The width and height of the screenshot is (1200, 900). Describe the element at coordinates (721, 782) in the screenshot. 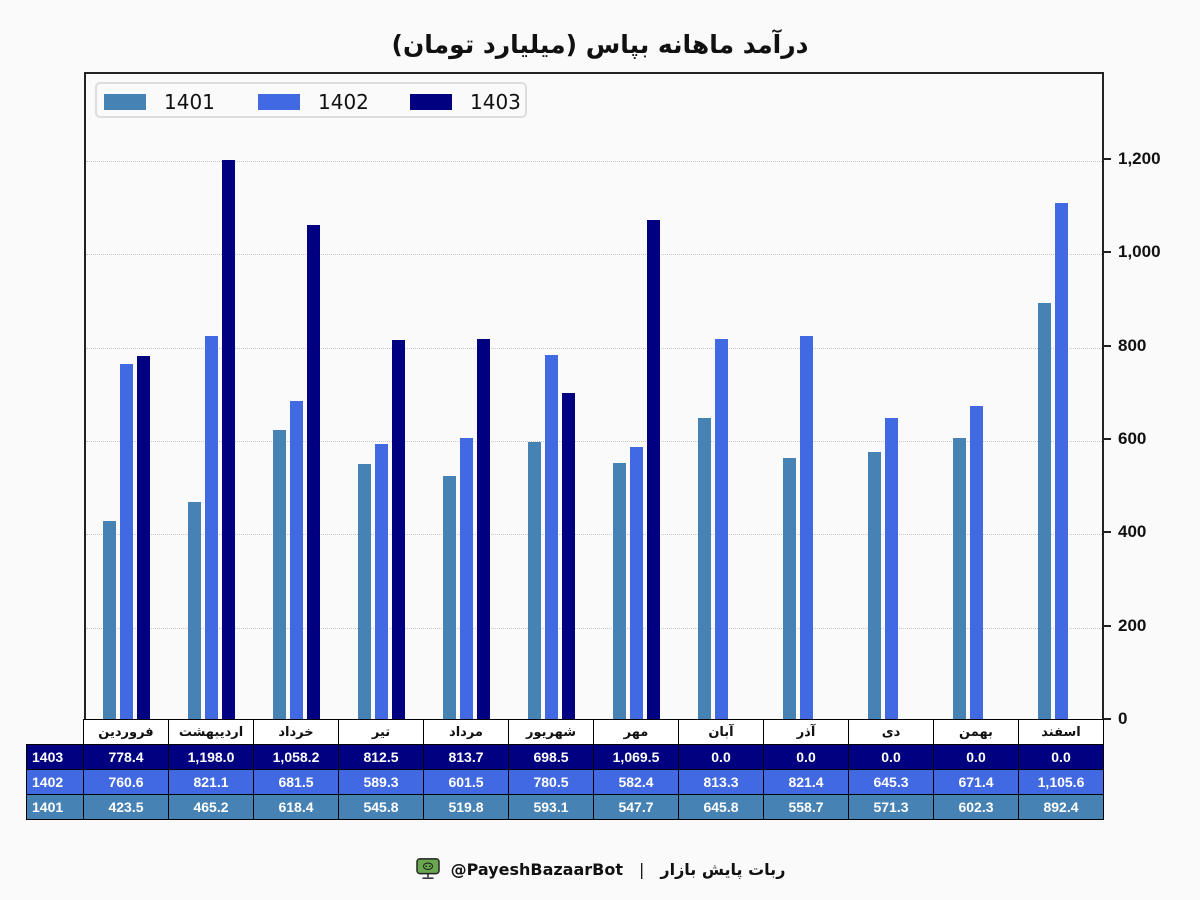

I see `table-cell: 813.3` at that location.